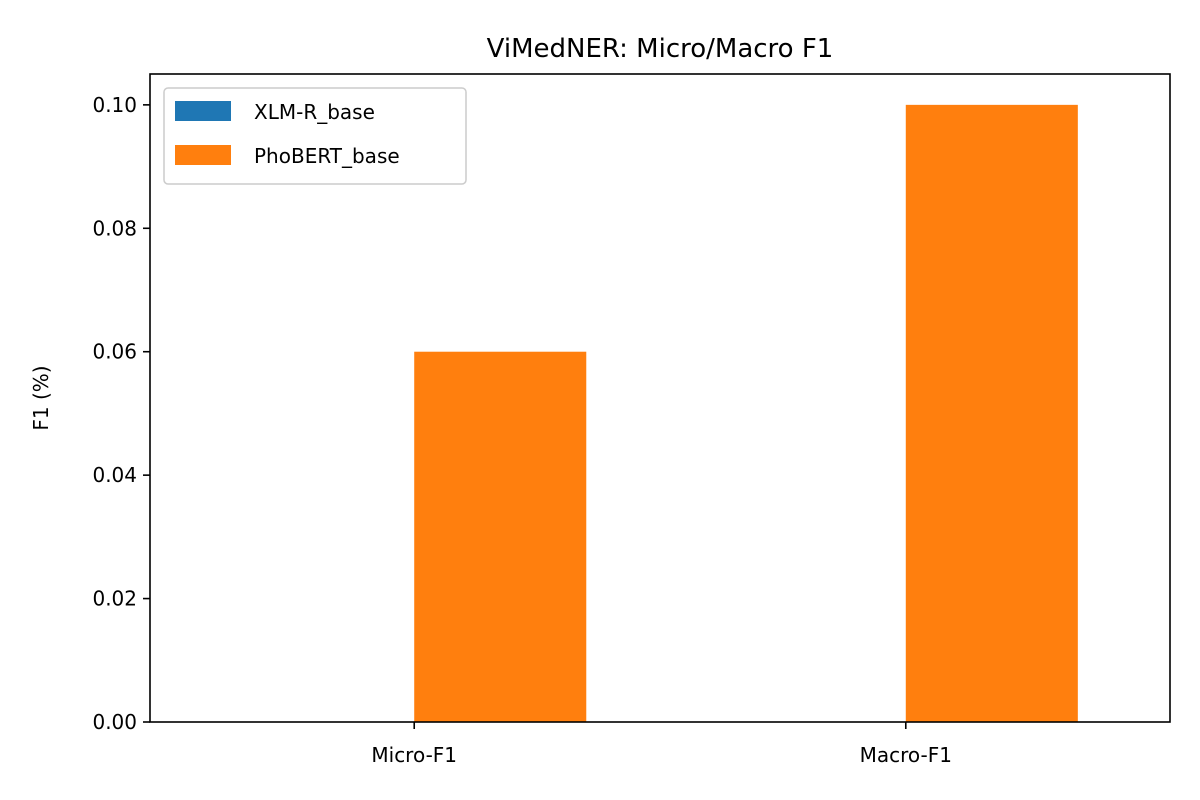 The height and width of the screenshot is (800, 1200). What do you see at coordinates (121, 413) in the screenshot?
I see `y-ticks-group: 0.00 0.02 0.04 0.06 0.08 0.10` at bounding box center [121, 413].